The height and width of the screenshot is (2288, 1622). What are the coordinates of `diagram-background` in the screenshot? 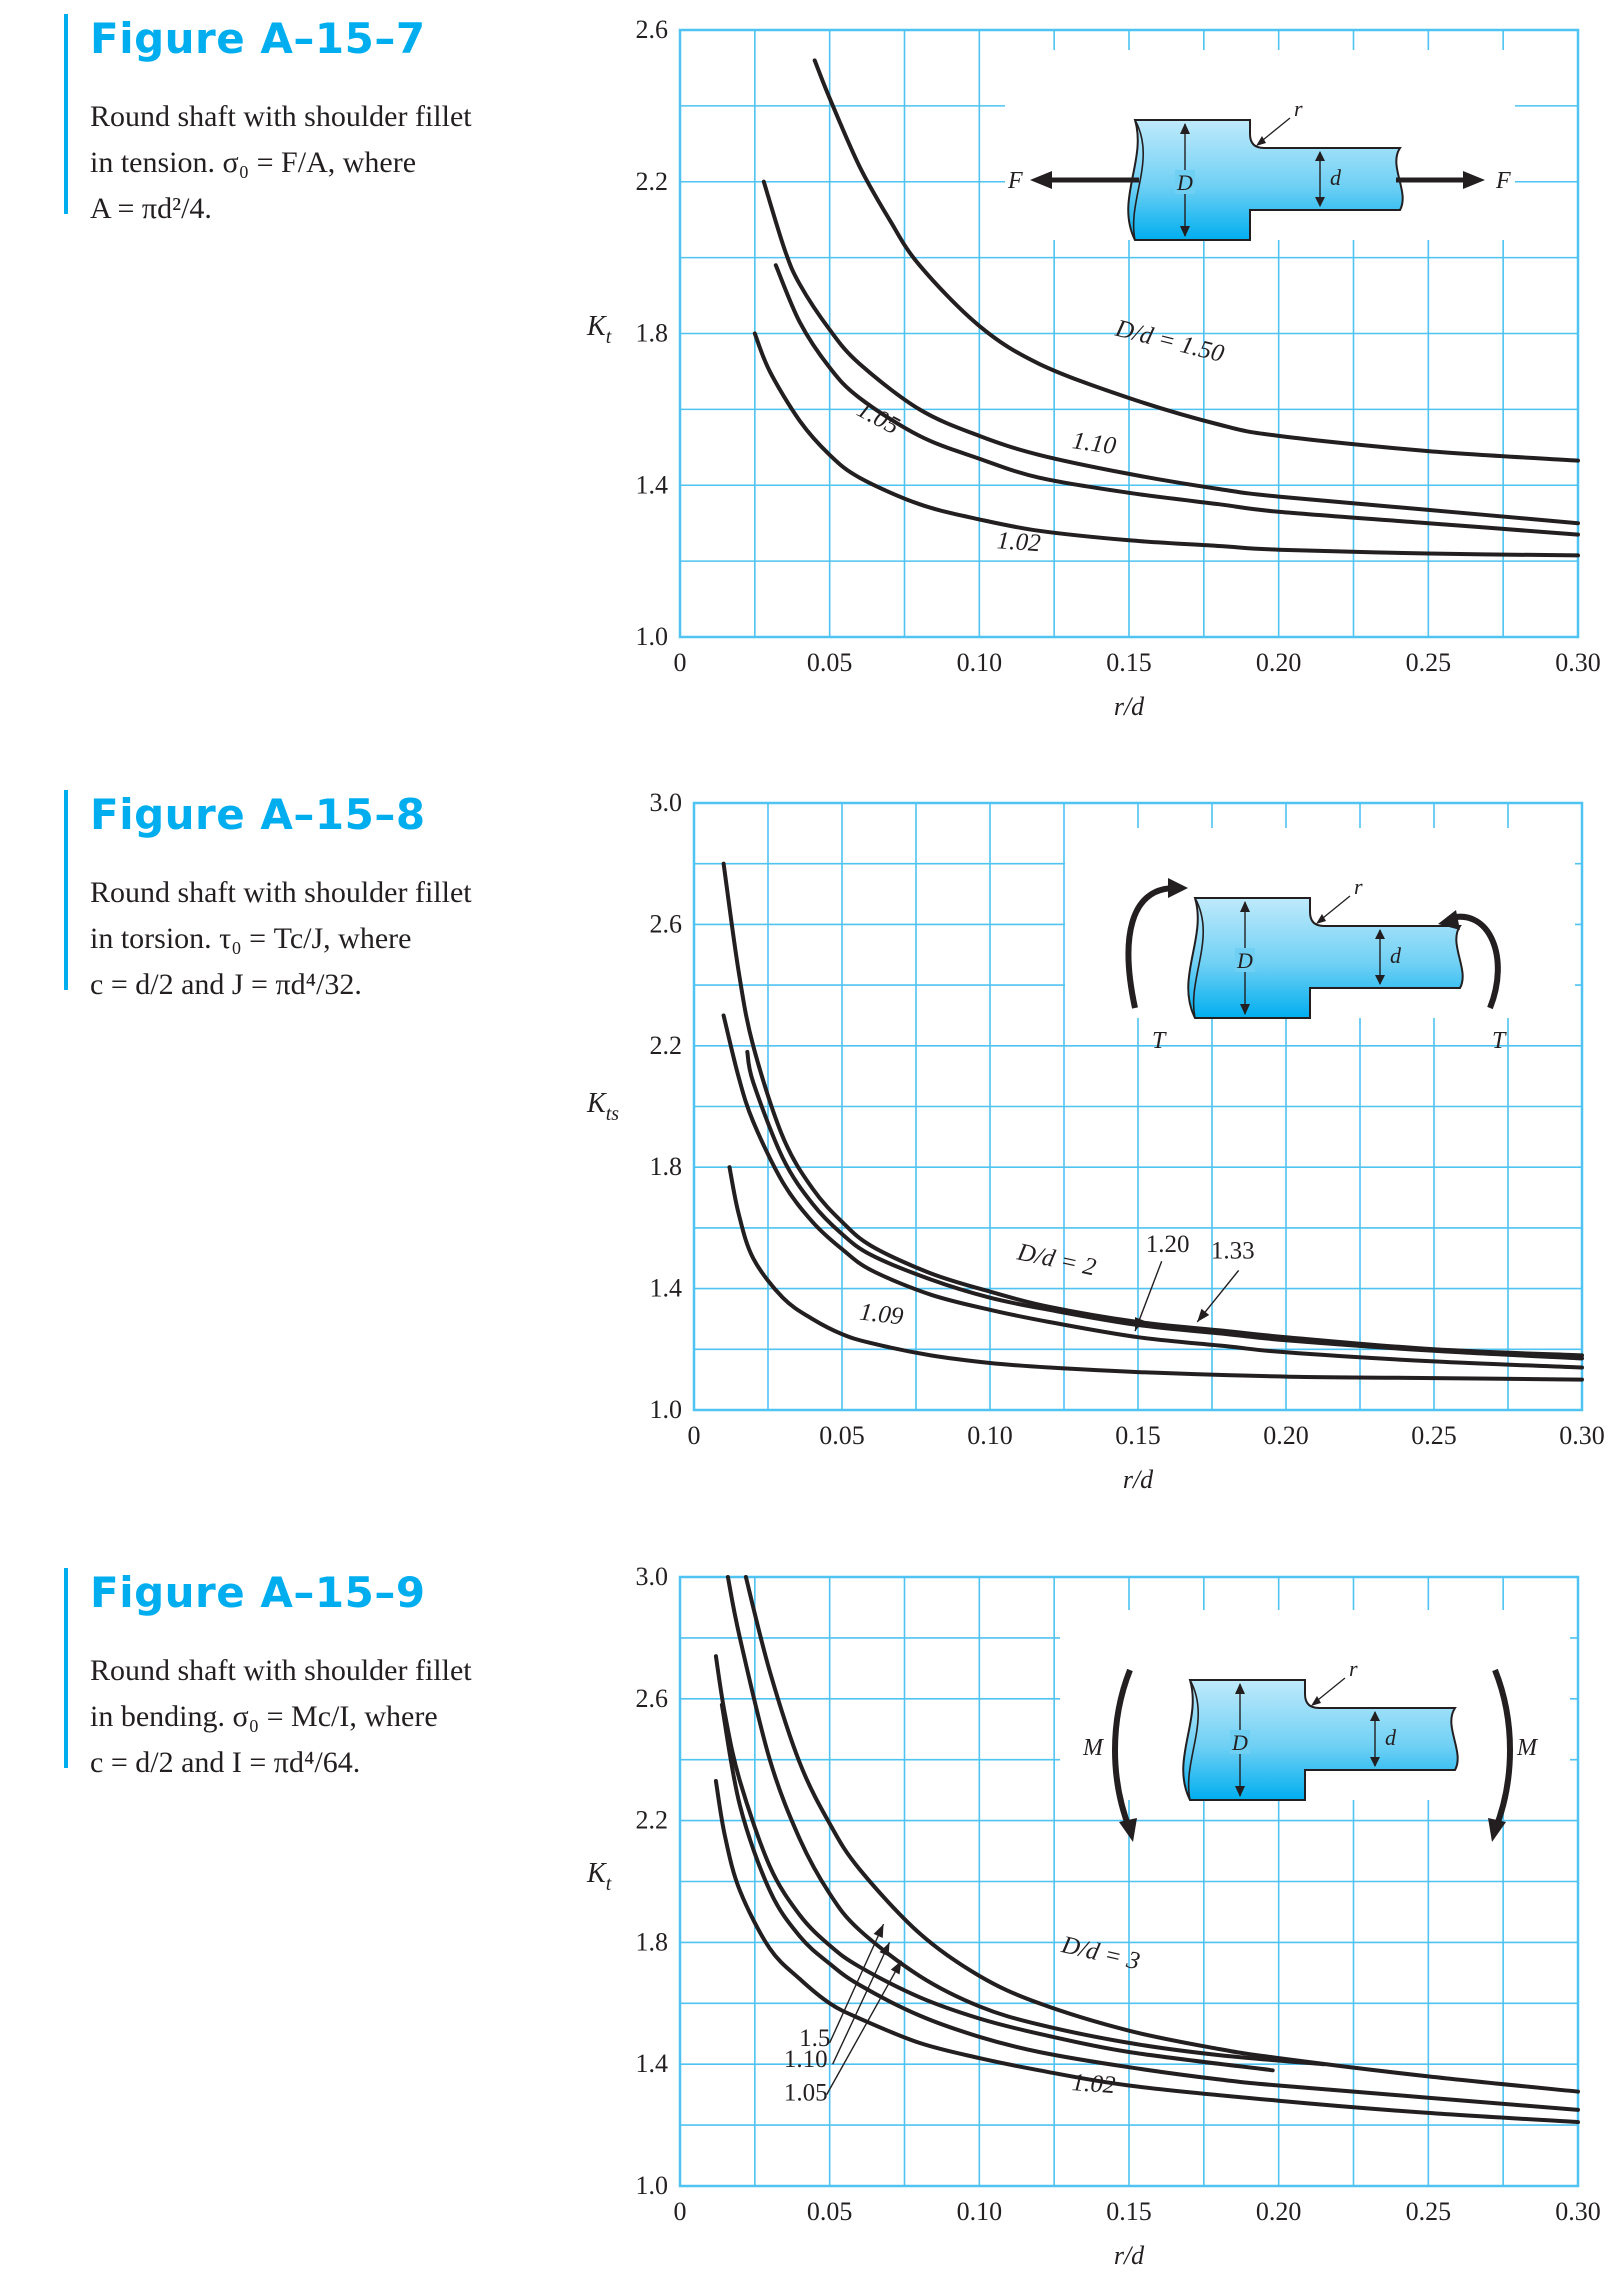 It's located at (1315, 1705).